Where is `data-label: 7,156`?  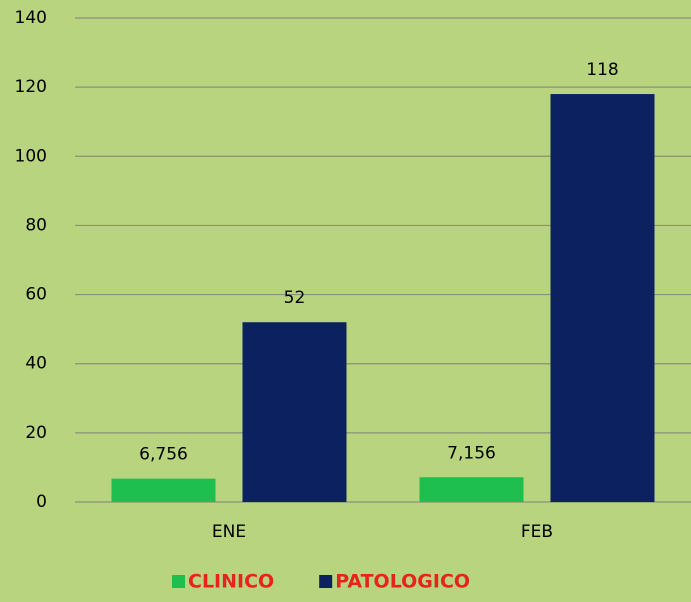 data-label: 7,156 is located at coordinates (471, 453).